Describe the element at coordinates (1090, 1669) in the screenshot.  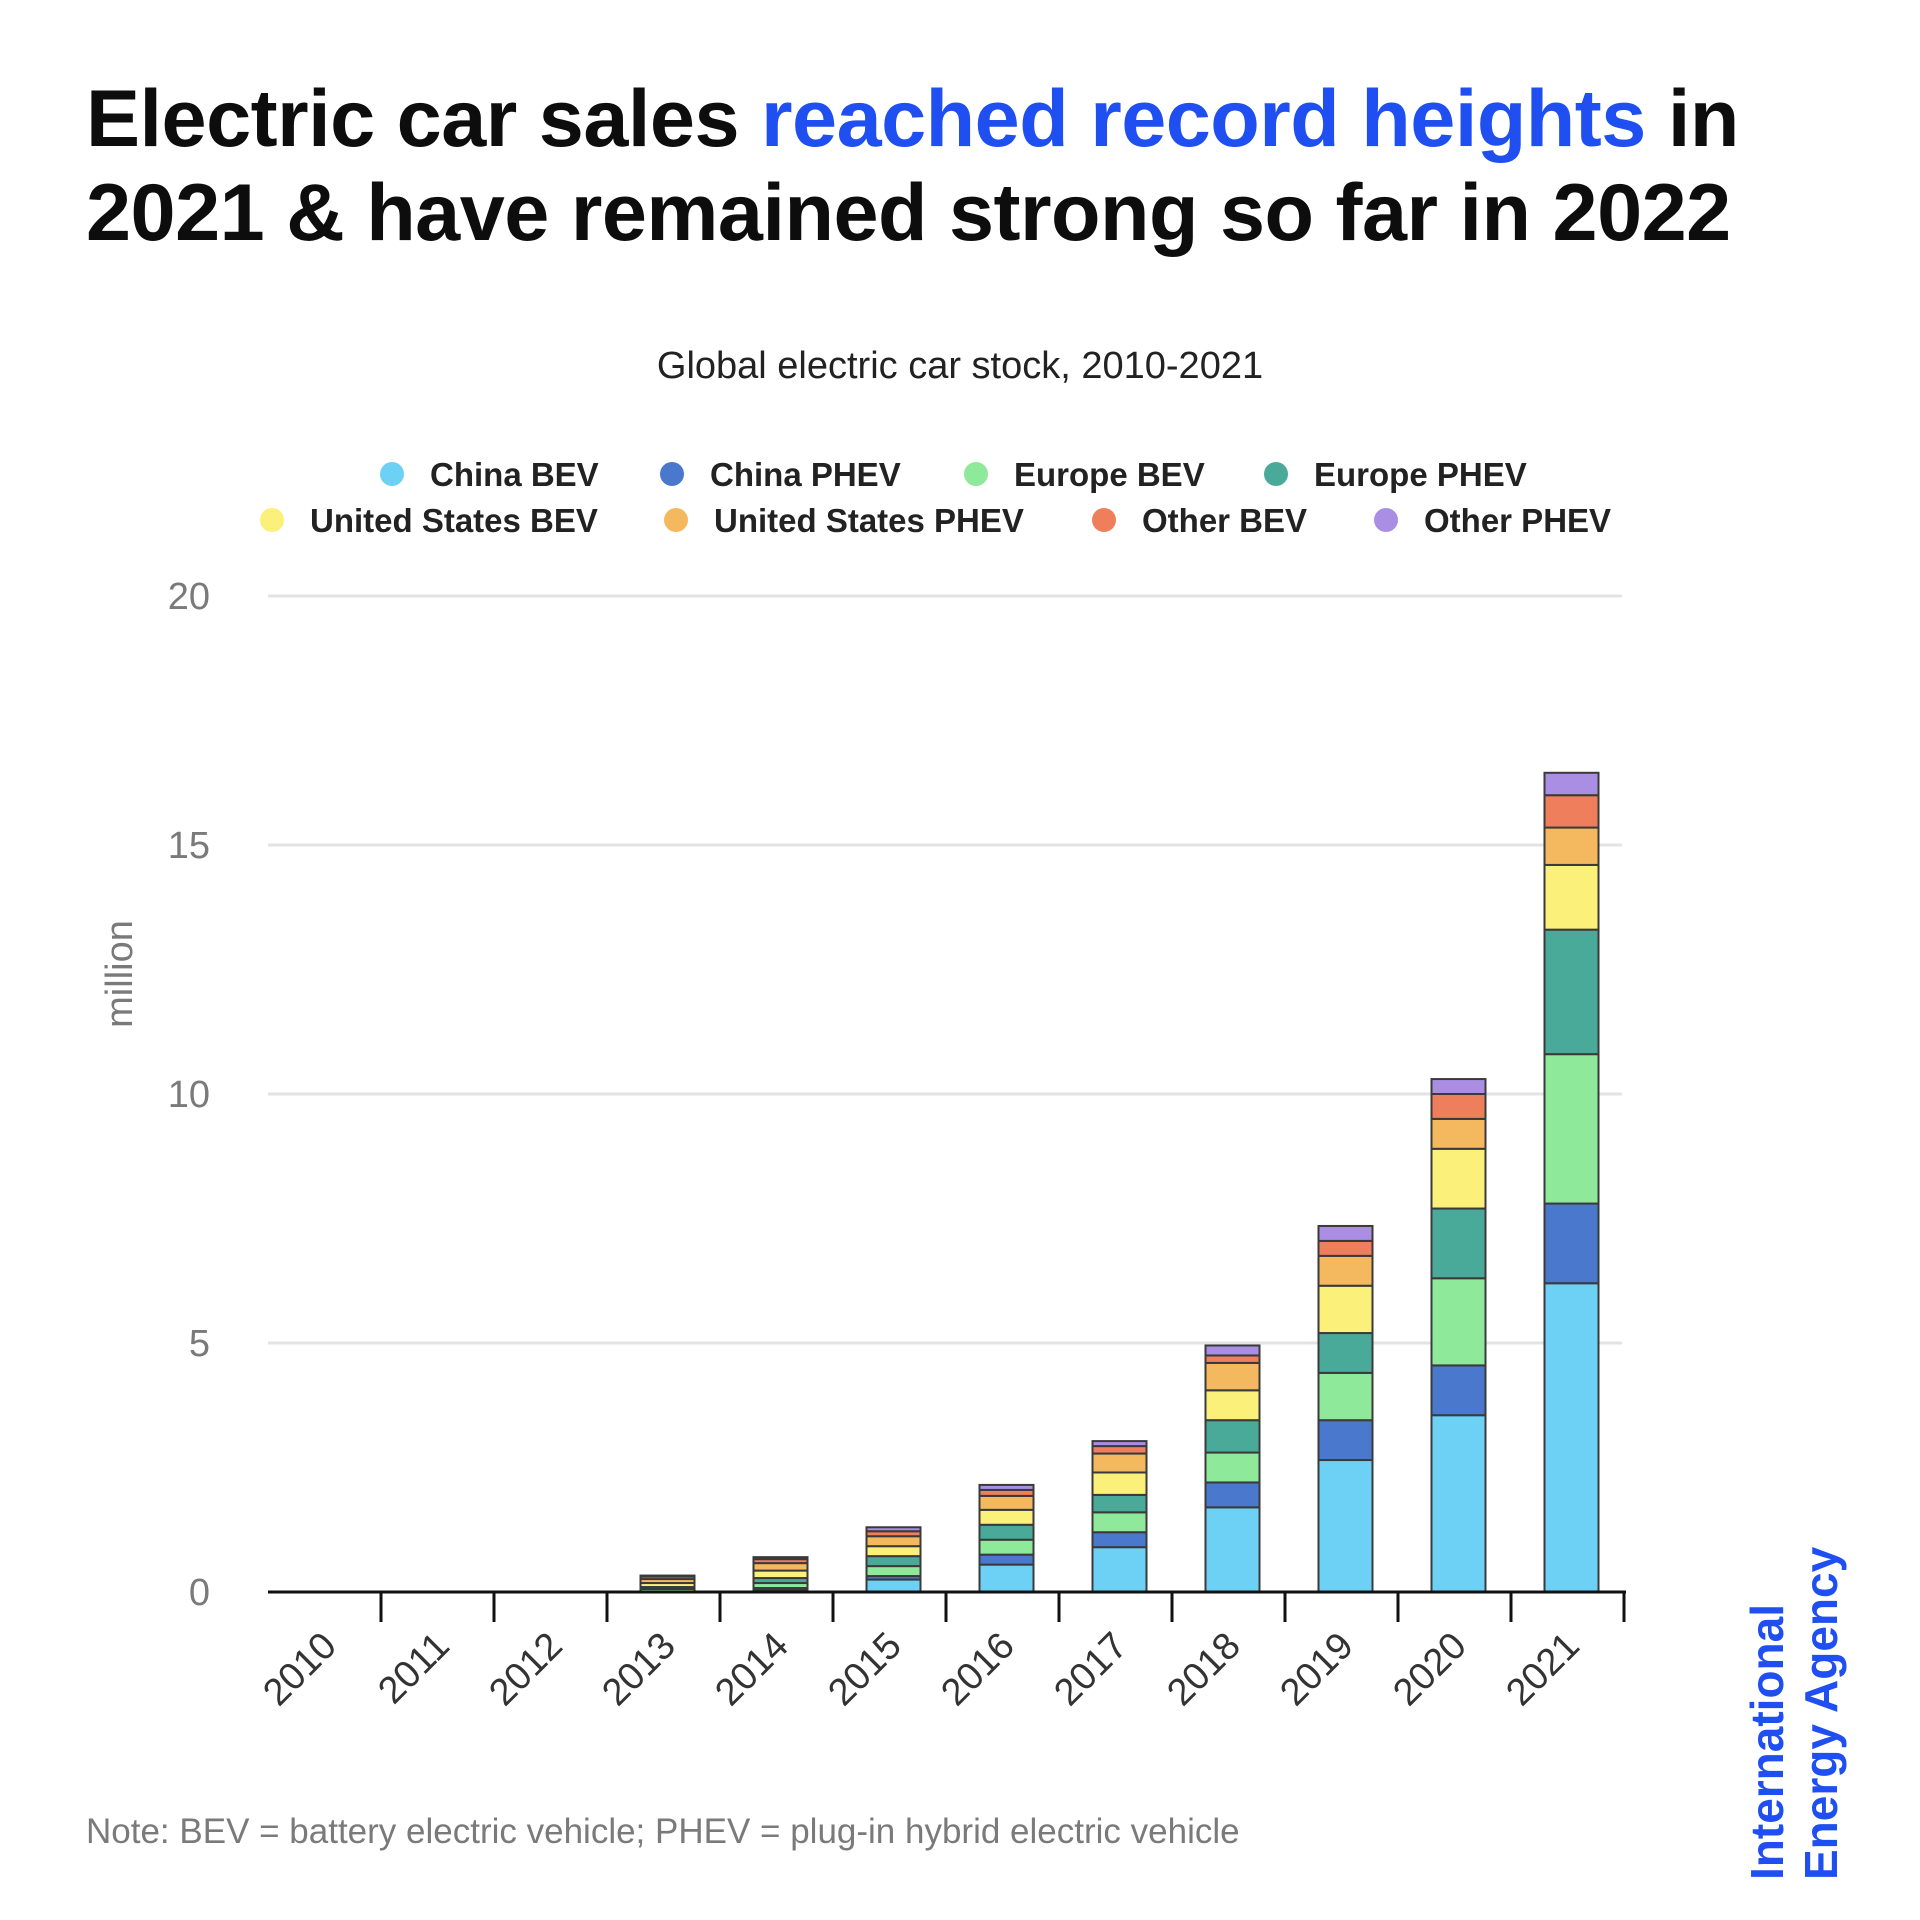
I see `x-tick-label: 2017` at that location.